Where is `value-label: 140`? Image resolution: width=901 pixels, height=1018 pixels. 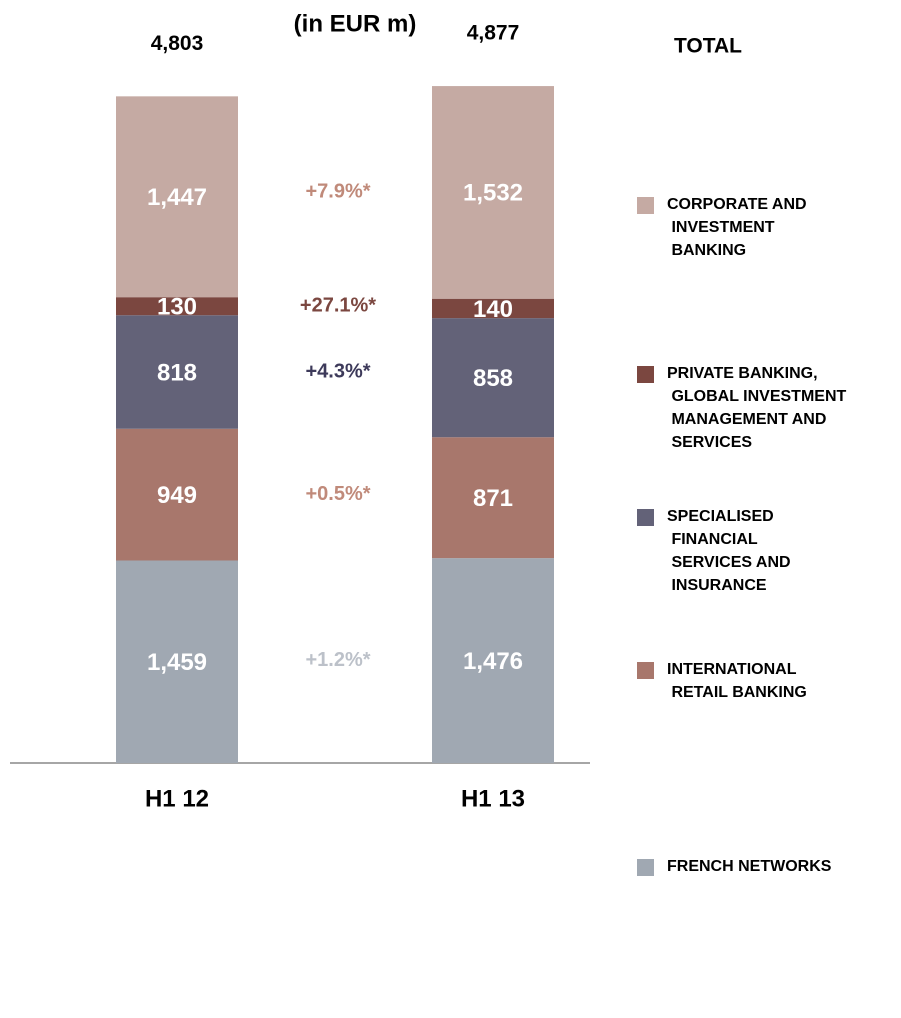 value-label: 140 is located at coordinates (493, 309).